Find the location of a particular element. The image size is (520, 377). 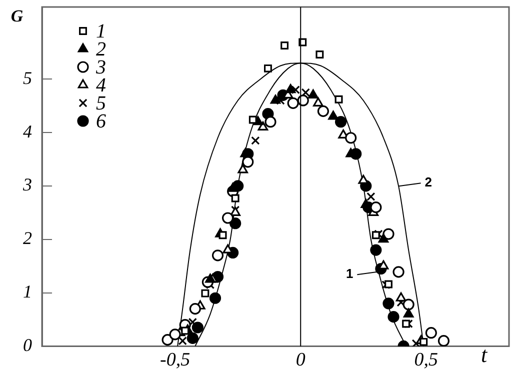

y-tick-label: 2 is located at coordinates (27, 238).